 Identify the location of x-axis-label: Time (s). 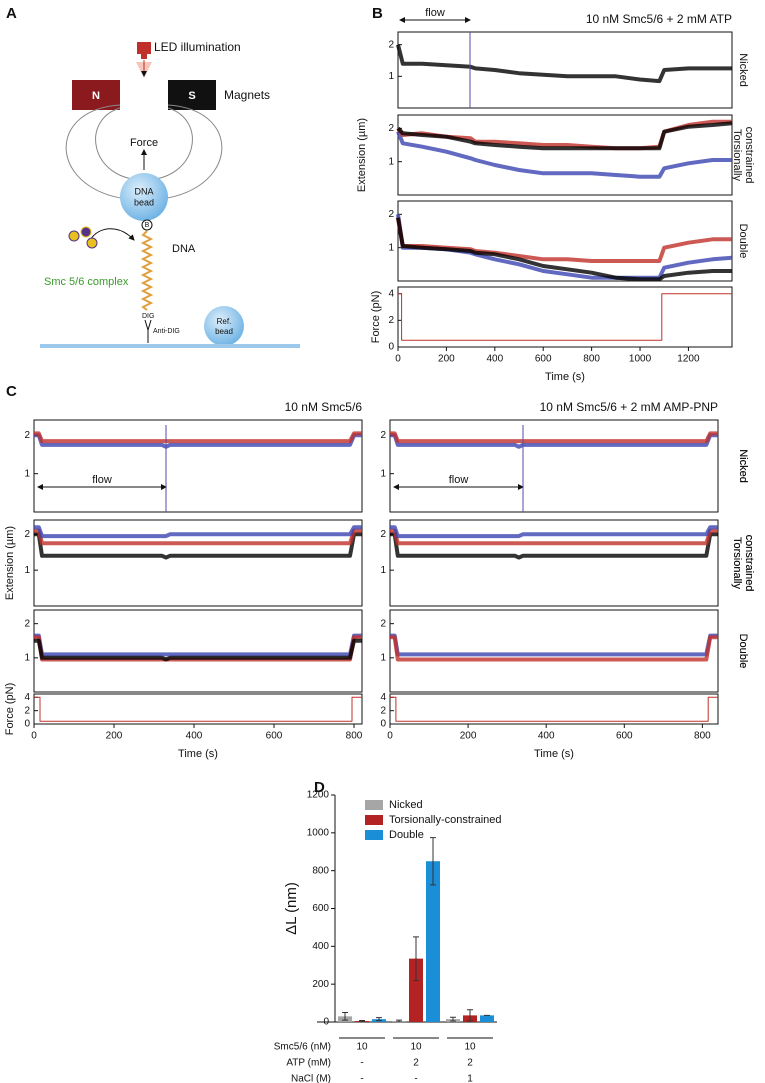
(554, 754).